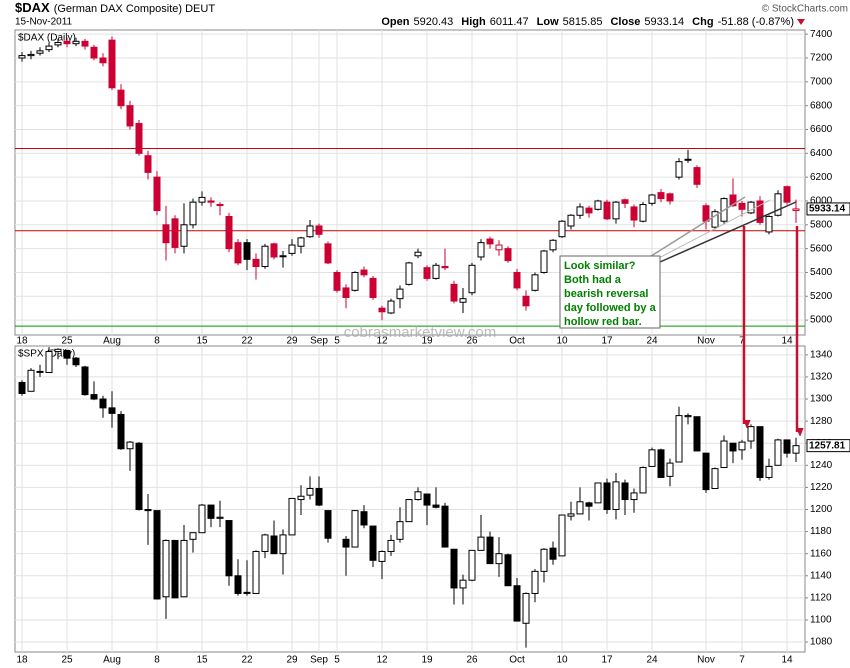  What do you see at coordinates (828, 209) in the screenshot?
I see `last-value-box` at bounding box center [828, 209].